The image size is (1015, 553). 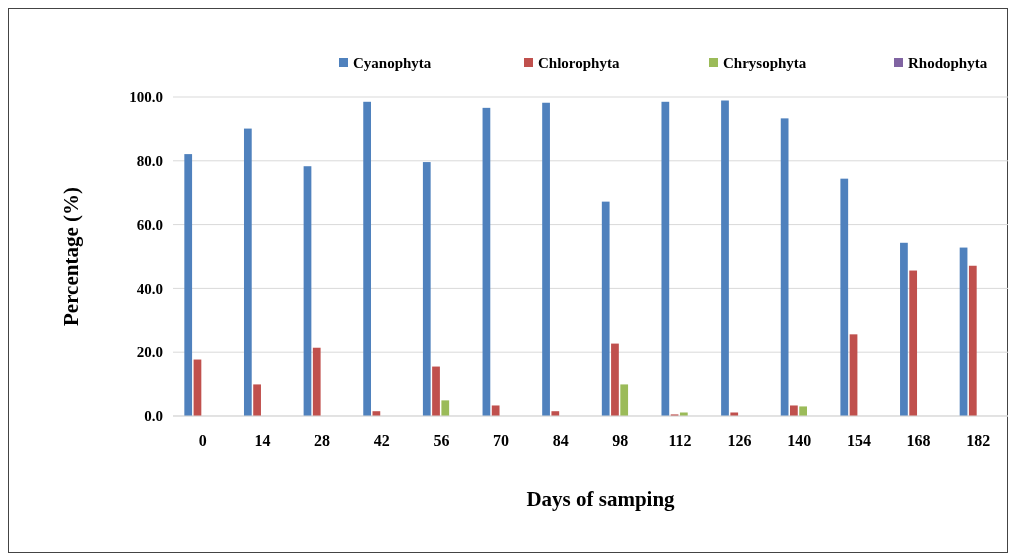 What do you see at coordinates (948, 63) in the screenshot?
I see `legend-label: Rhodophyta` at bounding box center [948, 63].